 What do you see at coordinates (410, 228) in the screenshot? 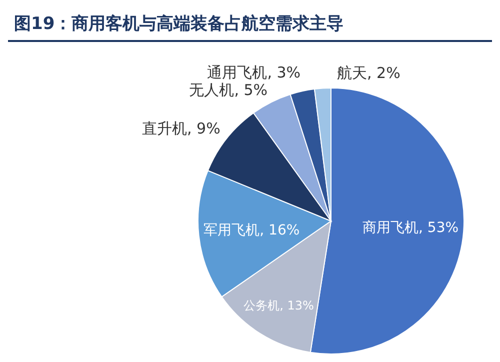
I see `slice-label: 商用飞机, 53%` at bounding box center [410, 228].